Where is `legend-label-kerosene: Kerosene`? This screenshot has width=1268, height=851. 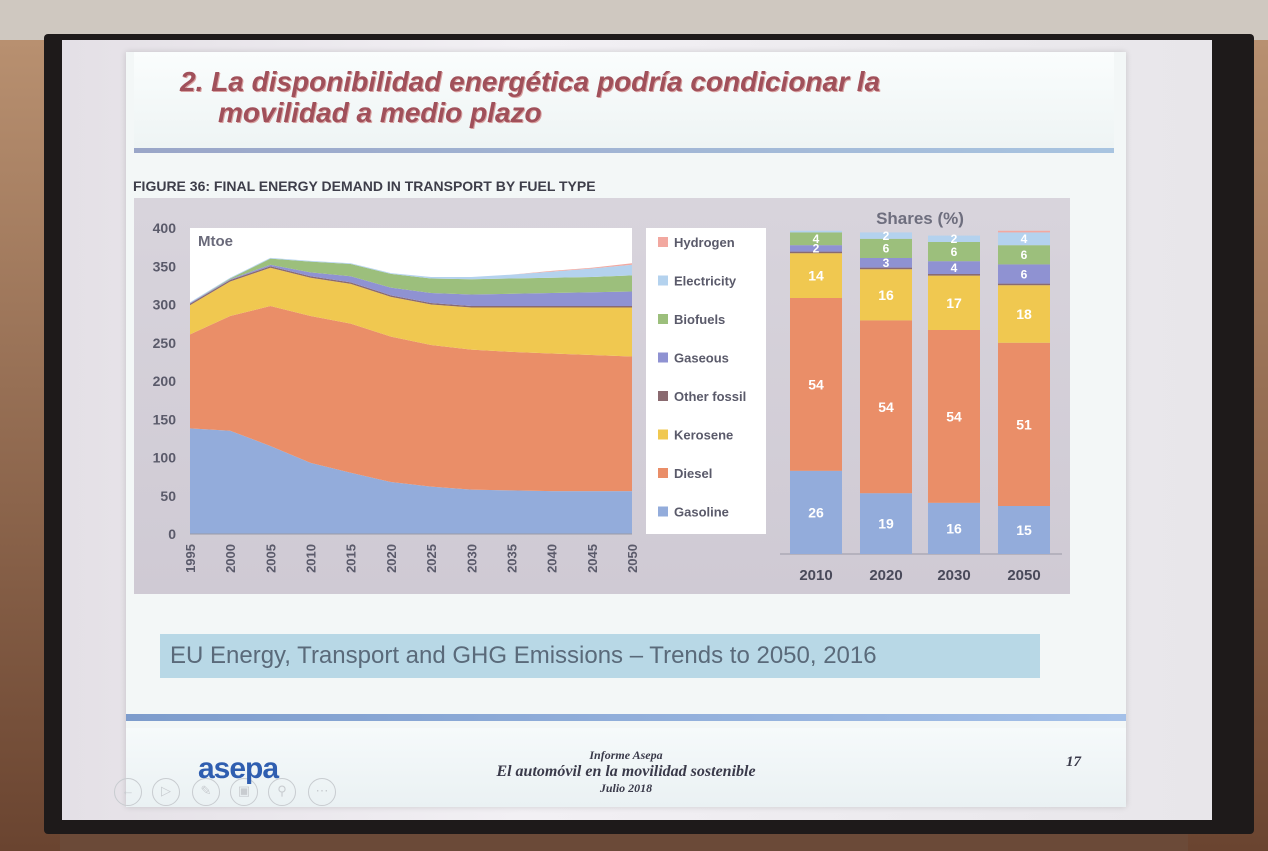 legend-label-kerosene: Kerosene is located at coordinates (703, 435).